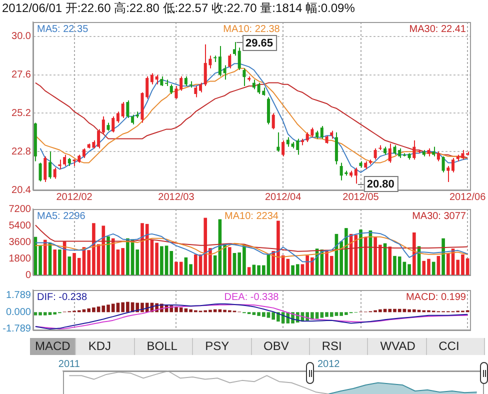  I want to click on text: KDJ, so click(105, 346).